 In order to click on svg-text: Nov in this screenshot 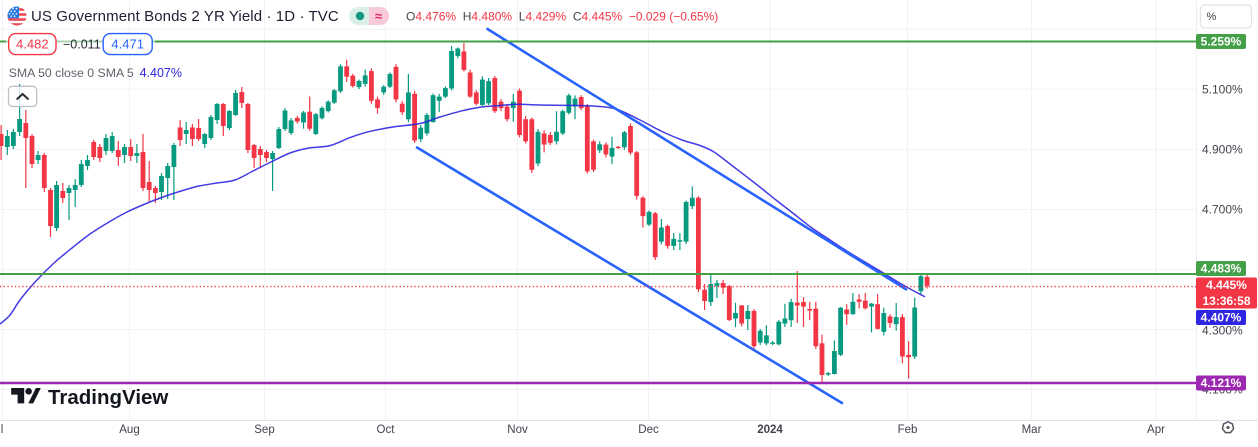, I will do `click(517, 430)`.